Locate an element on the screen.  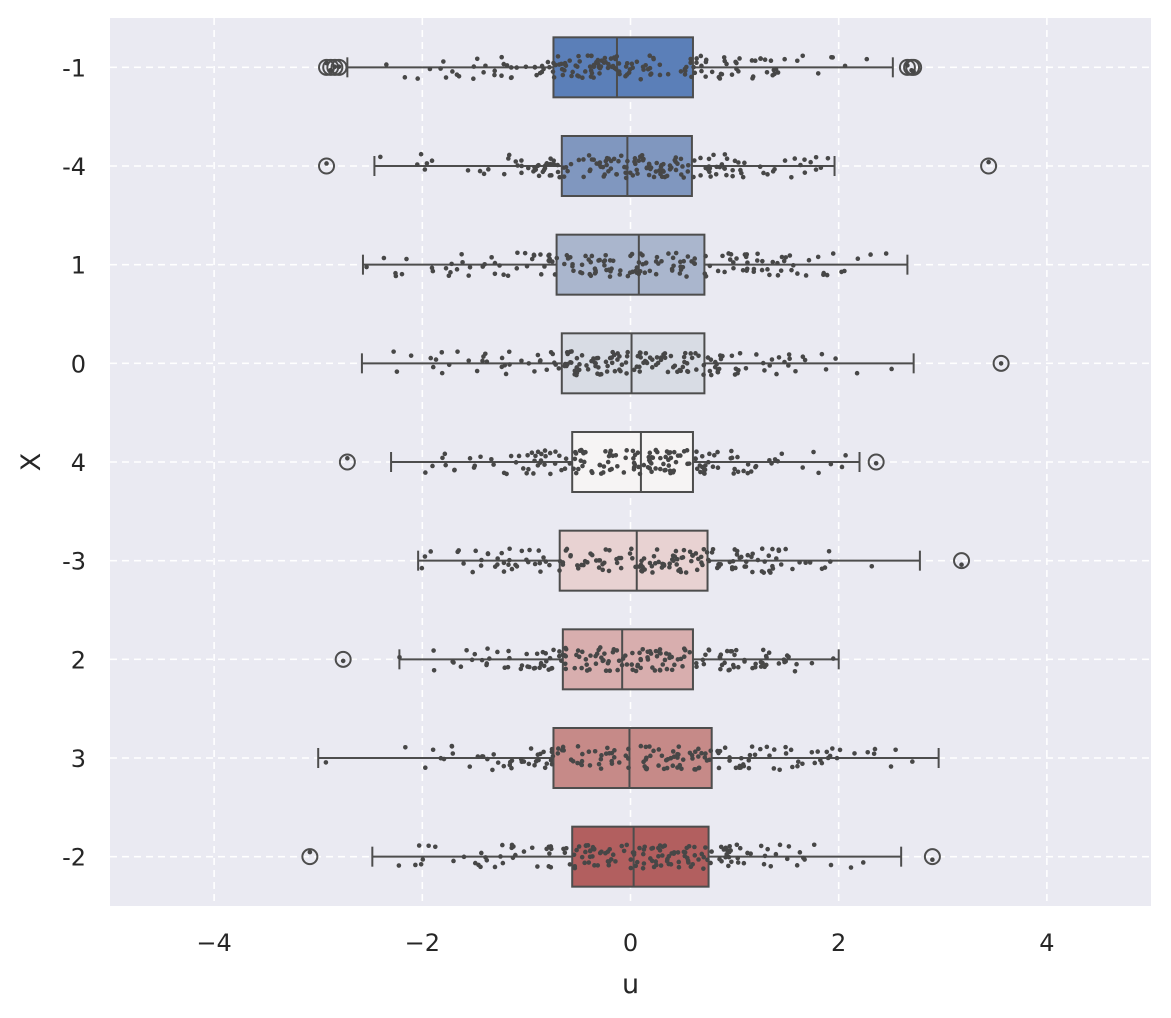
y-tick-label: 2 is located at coordinates (78, 660).